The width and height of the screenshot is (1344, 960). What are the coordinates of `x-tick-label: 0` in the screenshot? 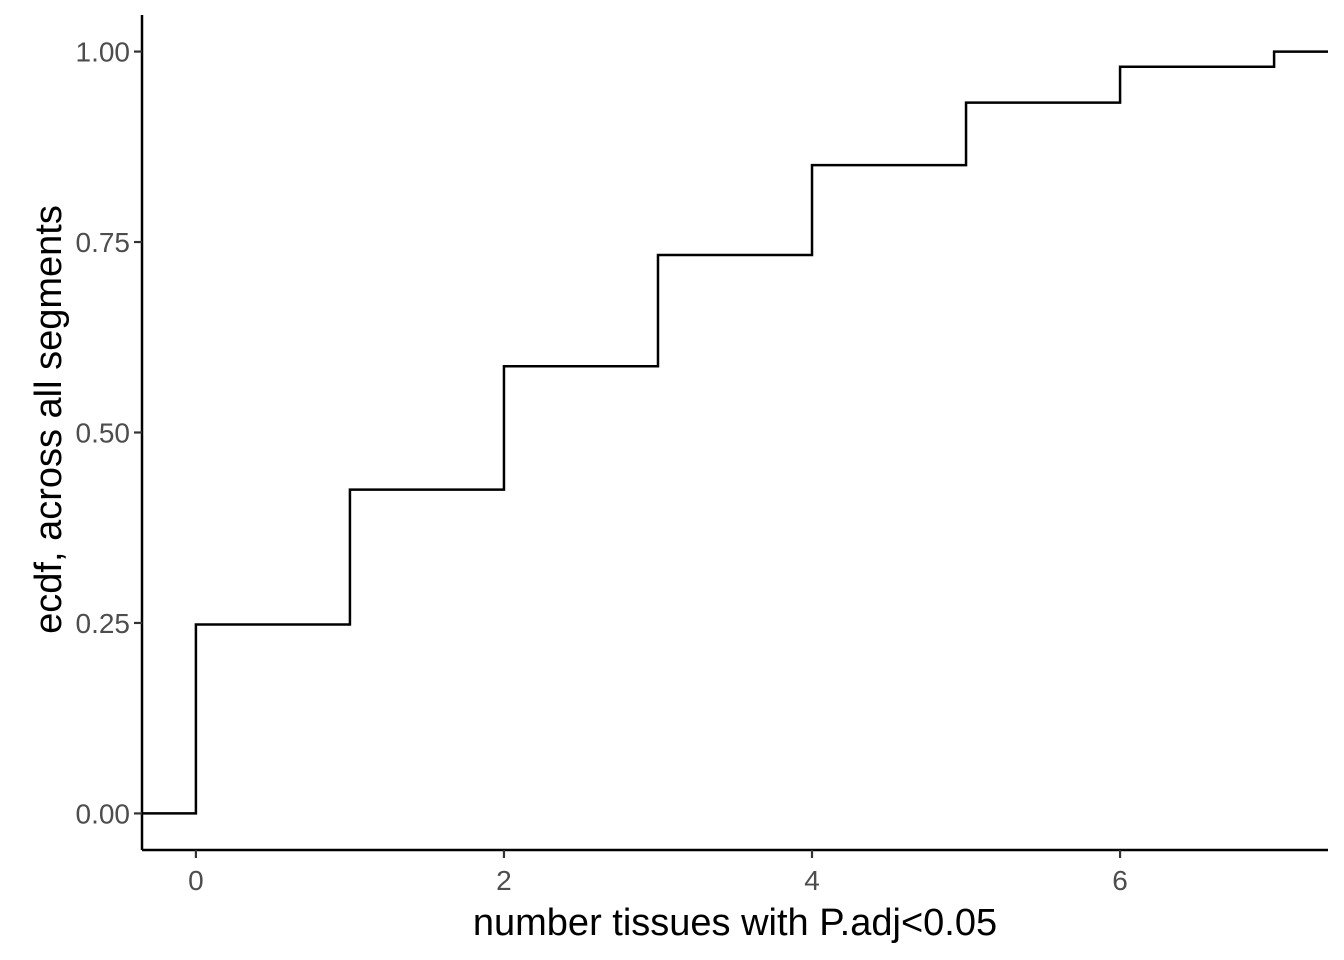 It's located at (196, 880).